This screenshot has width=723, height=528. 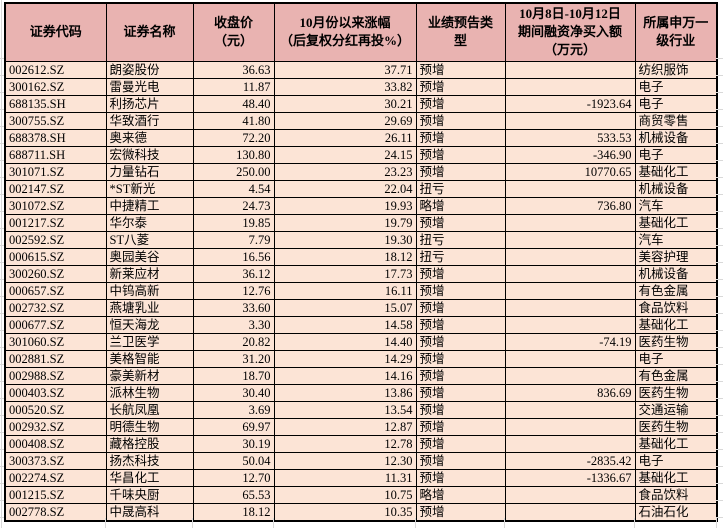 What do you see at coordinates (345, 426) in the screenshot?
I see `cell-gain: 12.87` at bounding box center [345, 426].